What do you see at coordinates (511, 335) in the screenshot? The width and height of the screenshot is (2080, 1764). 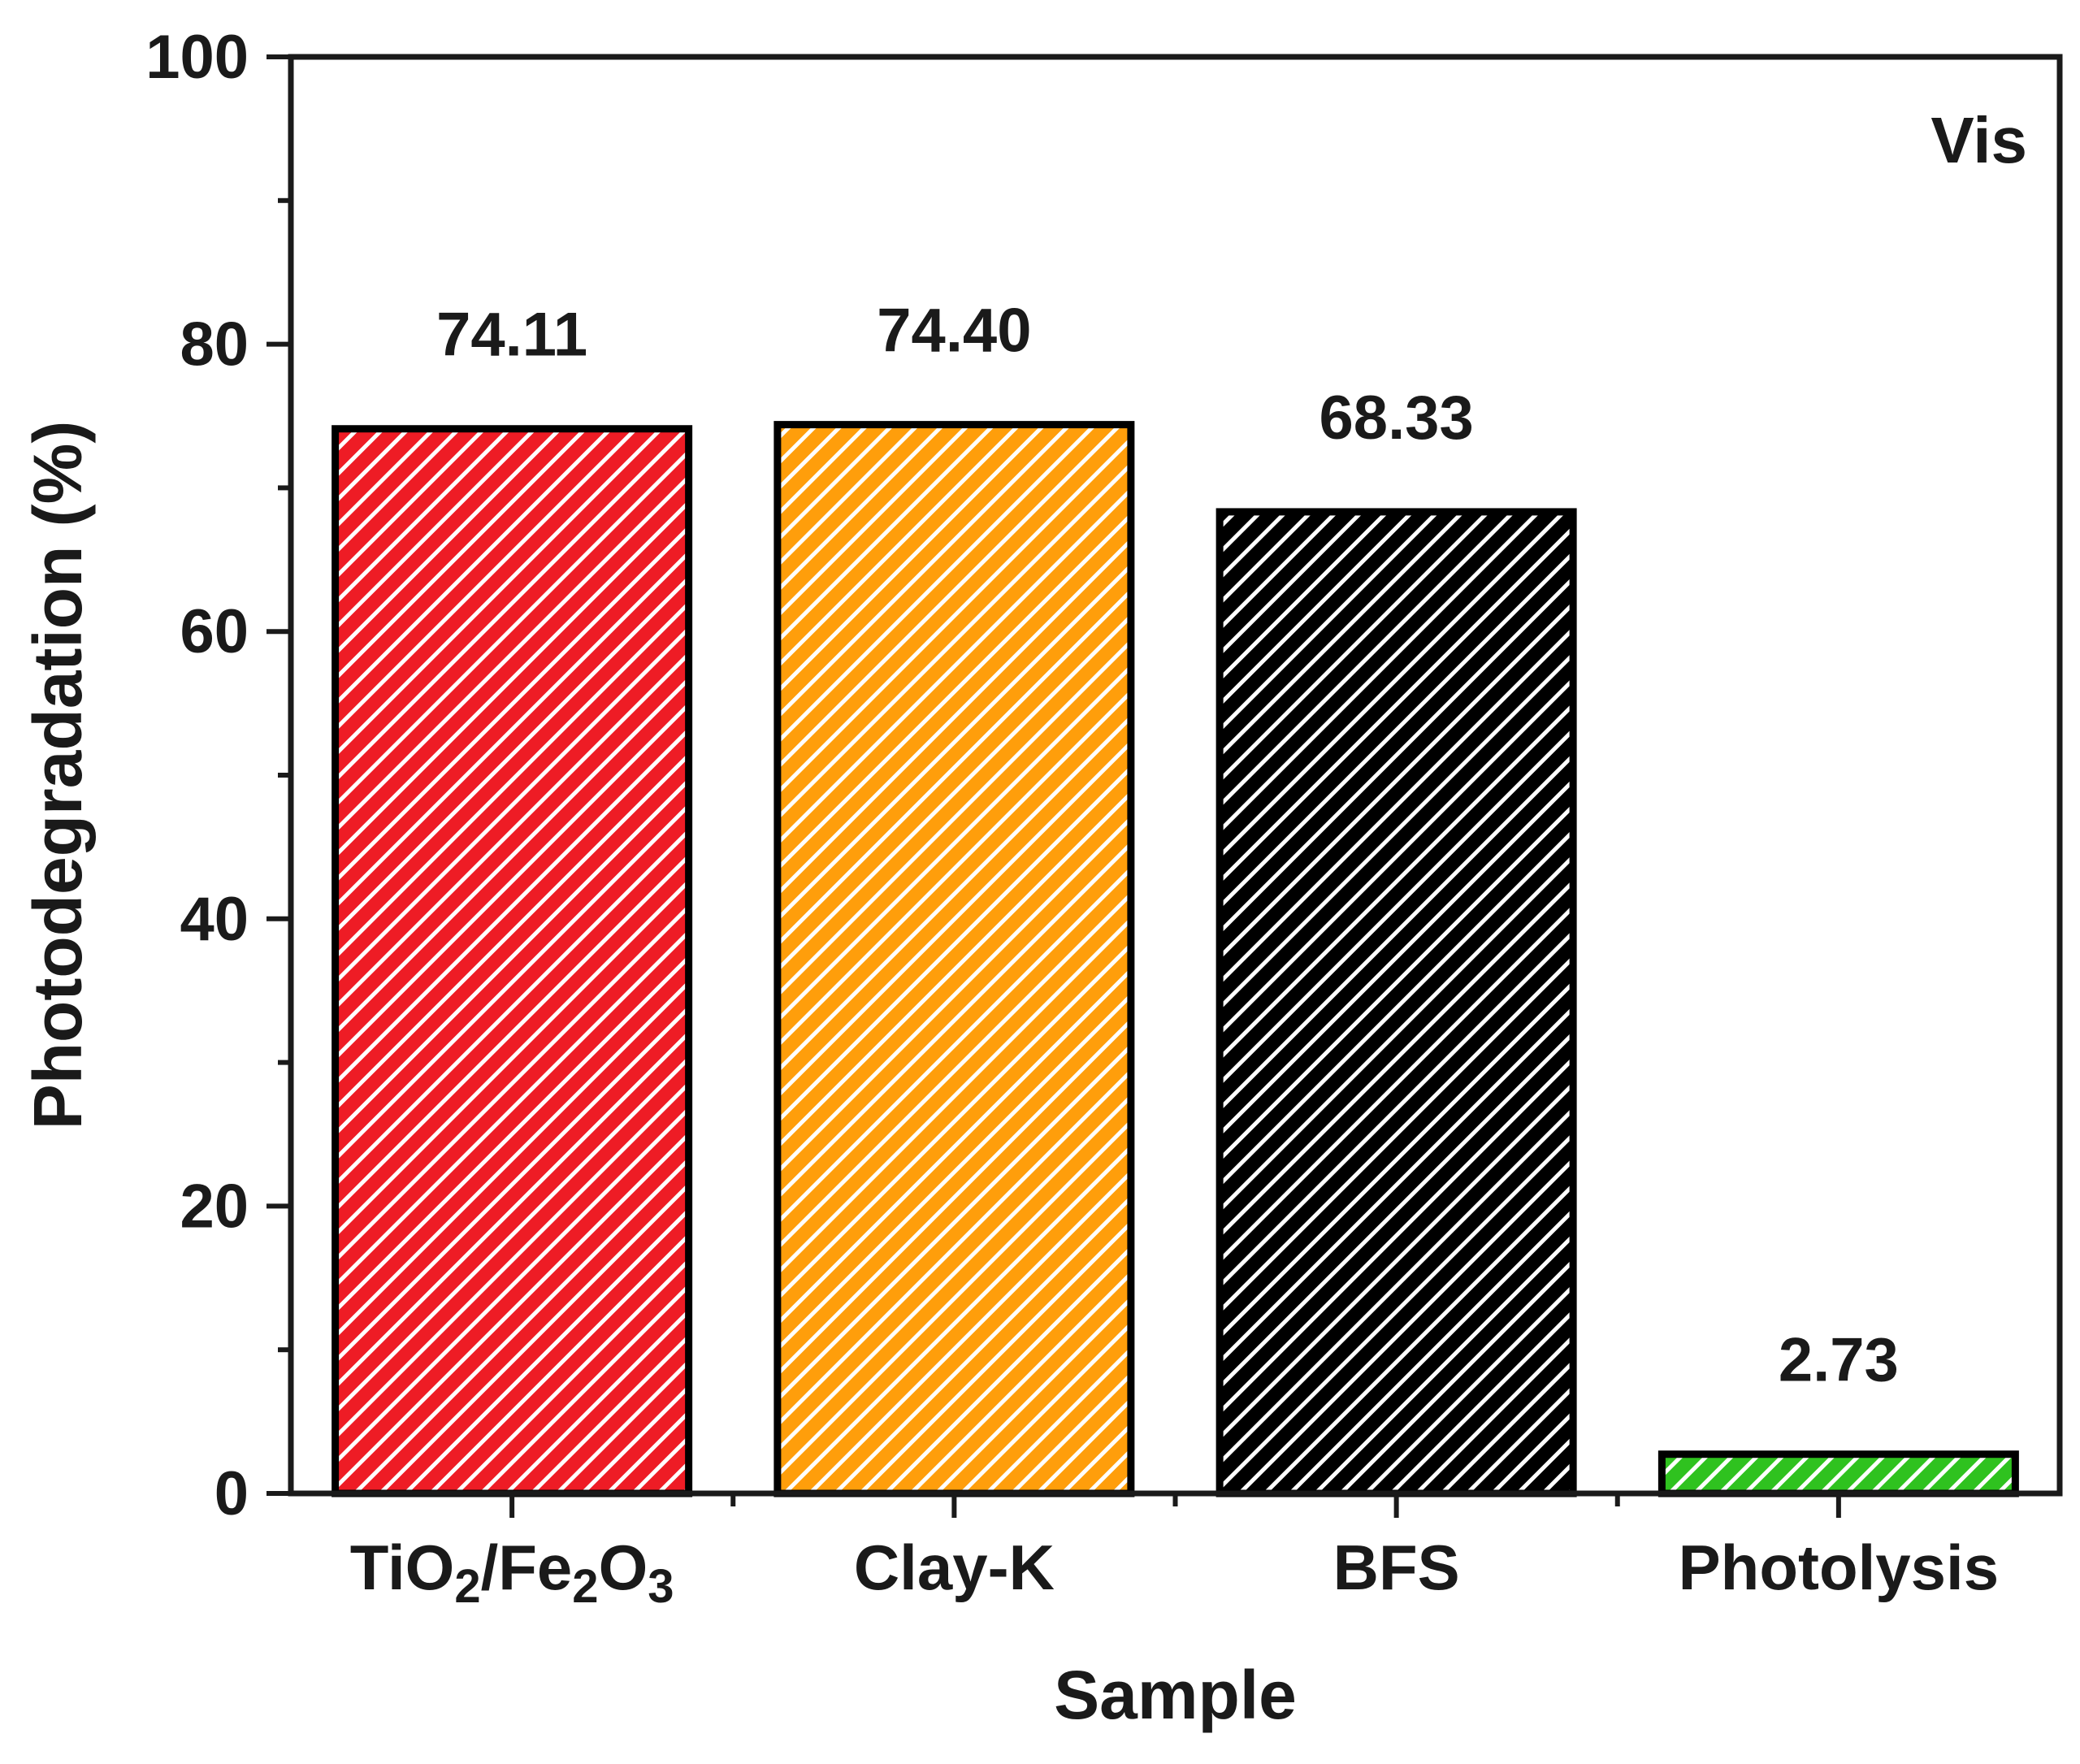 I see `value-label: 74.11` at bounding box center [511, 335].